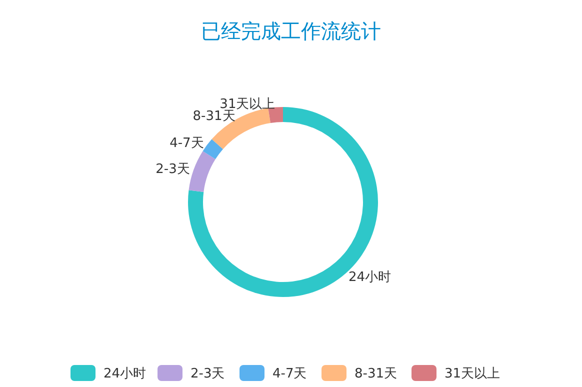  Describe the element at coordinates (370, 277) in the screenshot. I see `slice-label: 24小时` at that location.